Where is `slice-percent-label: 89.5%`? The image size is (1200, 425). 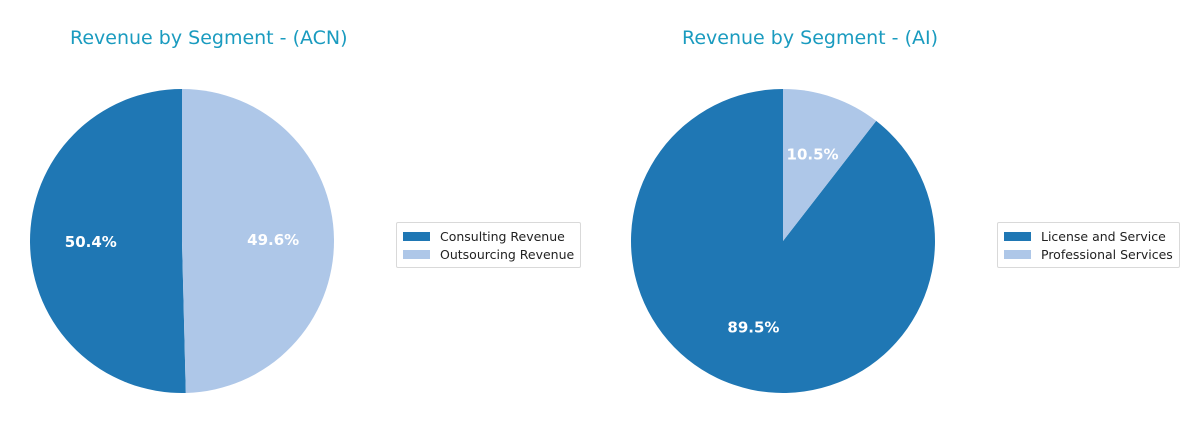
slice-percent-label: 89.5% is located at coordinates (753, 327).